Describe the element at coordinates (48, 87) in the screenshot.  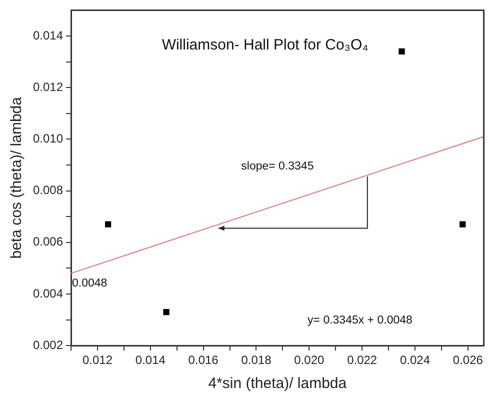
I see `y-tick-label: 0.012` at that location.